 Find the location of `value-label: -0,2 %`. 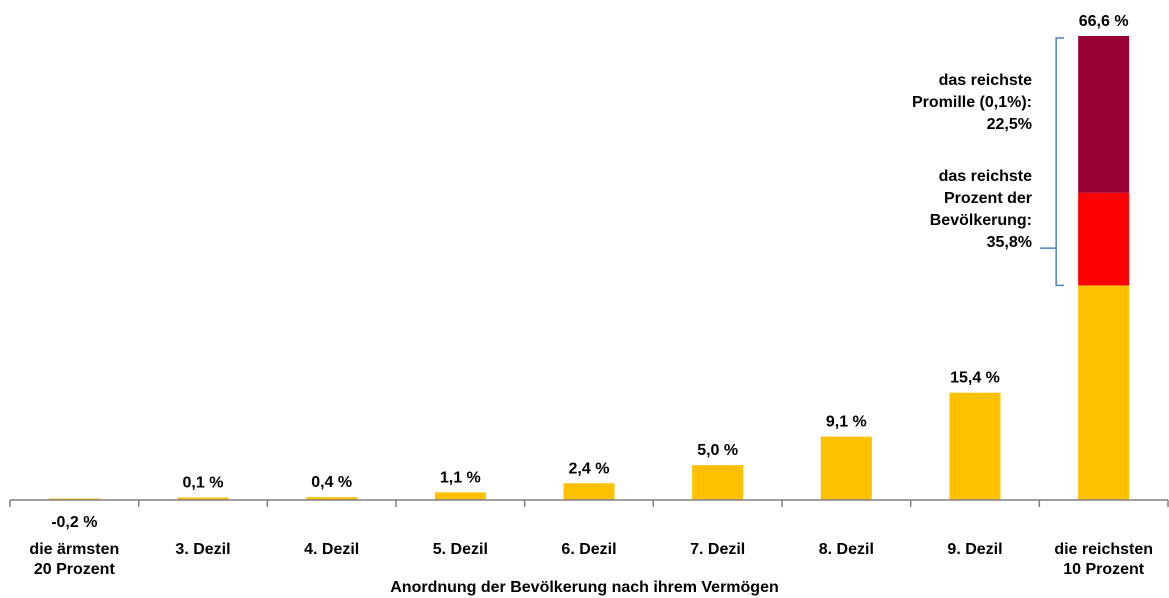

value-label: -0,2 % is located at coordinates (74, 522).